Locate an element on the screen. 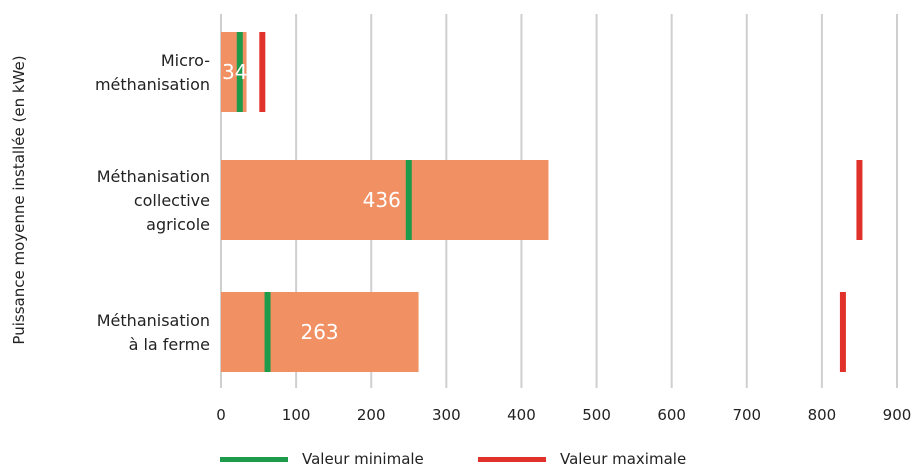 This screenshot has width=914, height=468. bar-data-label: 436 is located at coordinates (382, 200).